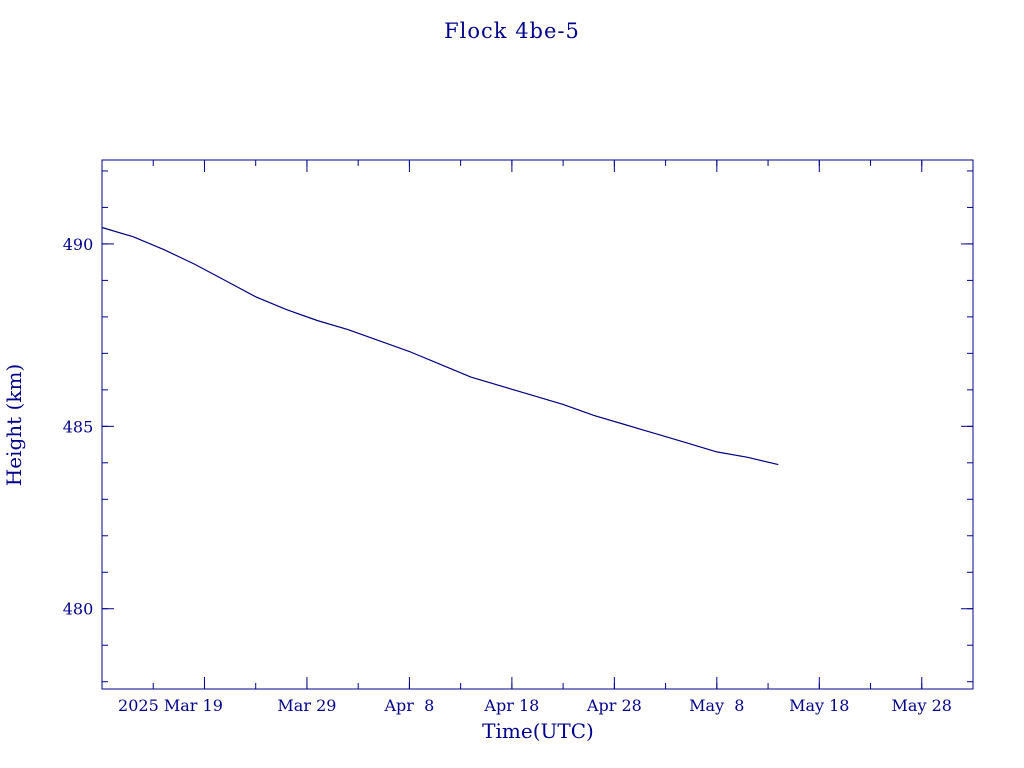  I want to click on x-tick-label: Apr 8, so click(409, 705).